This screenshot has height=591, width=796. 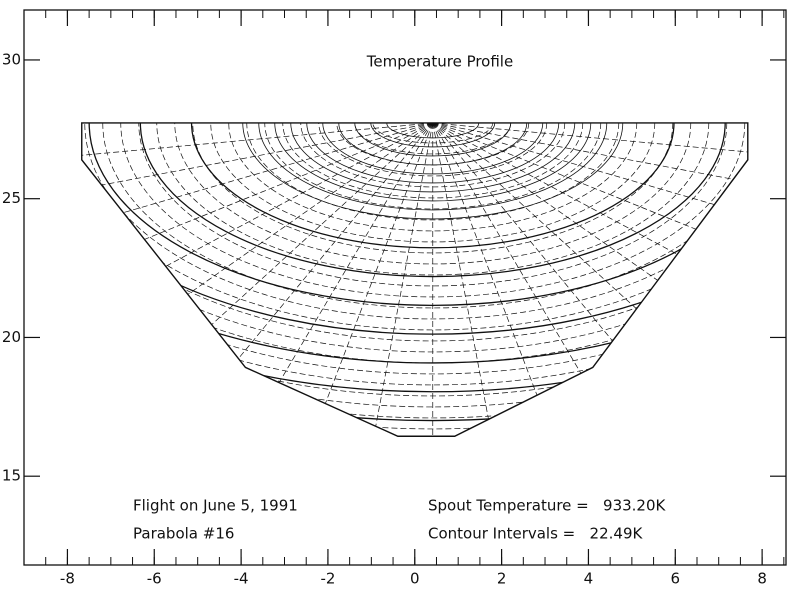 What do you see at coordinates (11, 59) in the screenshot?
I see `y-tick-label: 30` at bounding box center [11, 59].